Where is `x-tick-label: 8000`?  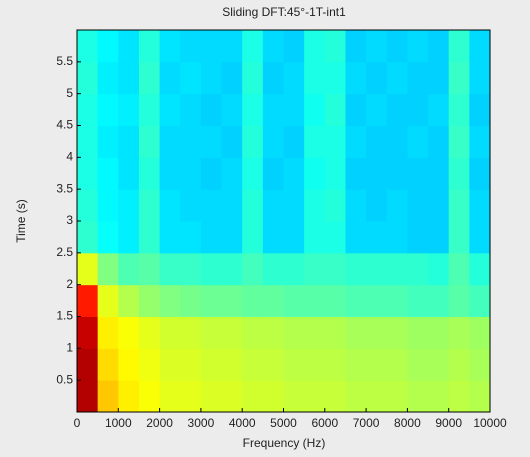 x-tick-label: 8000 is located at coordinates (407, 423).